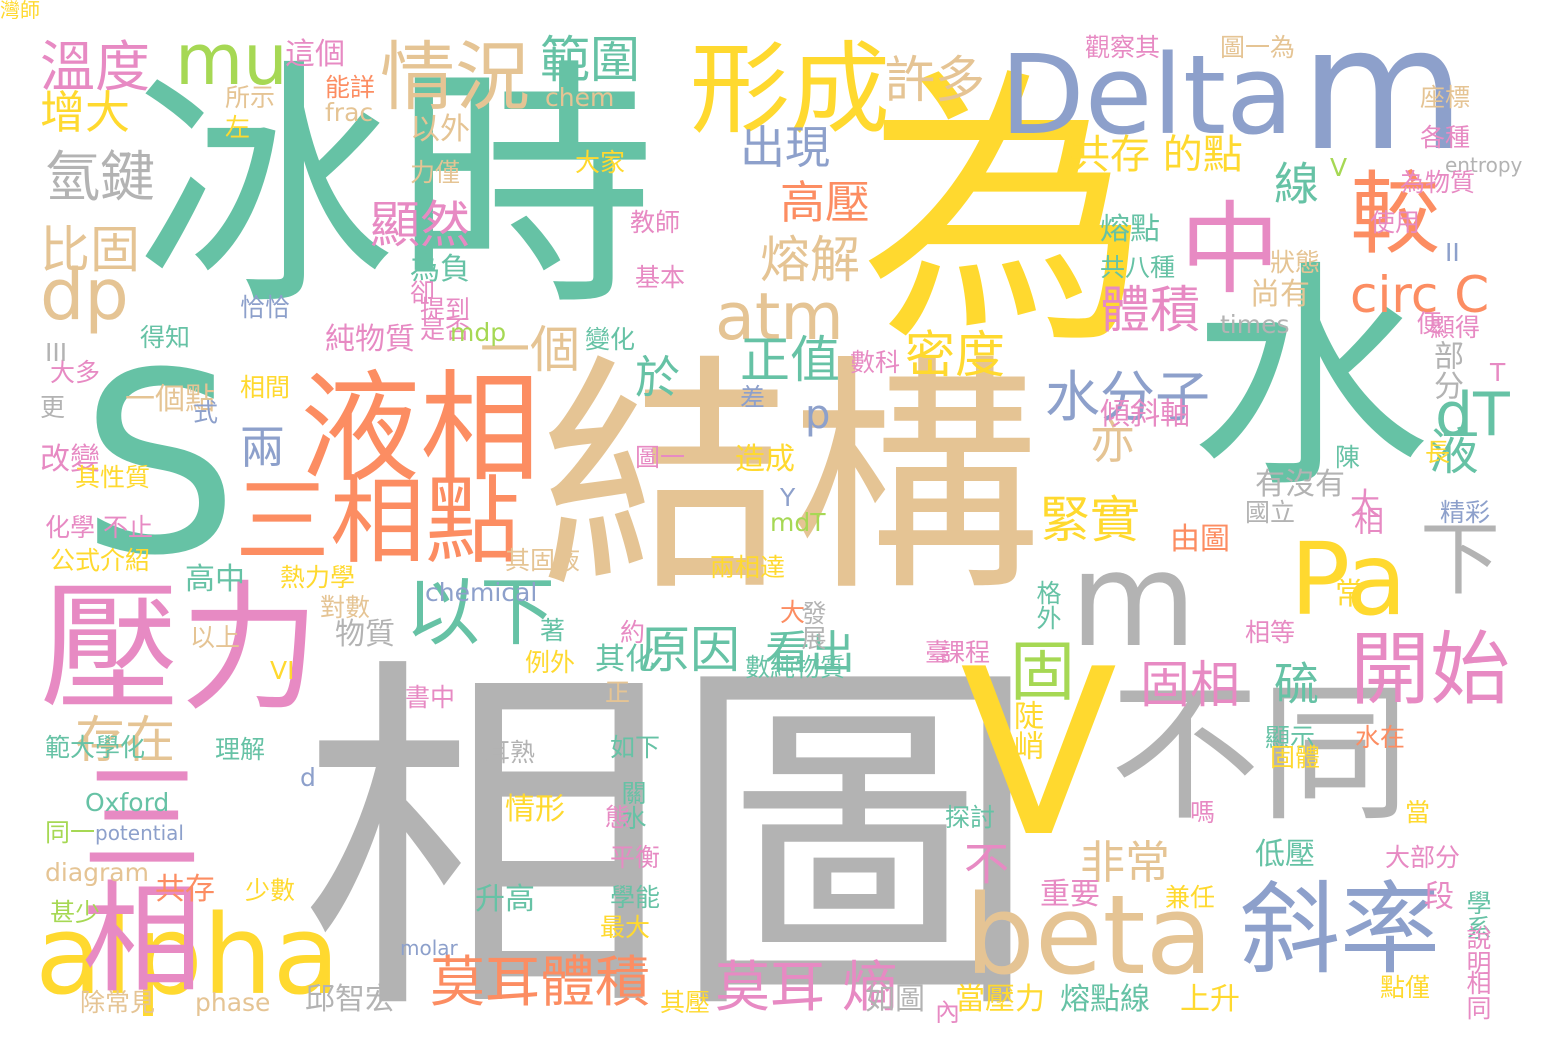 Image resolution: width=1548 pixels, height=1052 pixels. What do you see at coordinates (1484, 165) in the screenshot?
I see `cloud-word: entropy` at bounding box center [1484, 165].